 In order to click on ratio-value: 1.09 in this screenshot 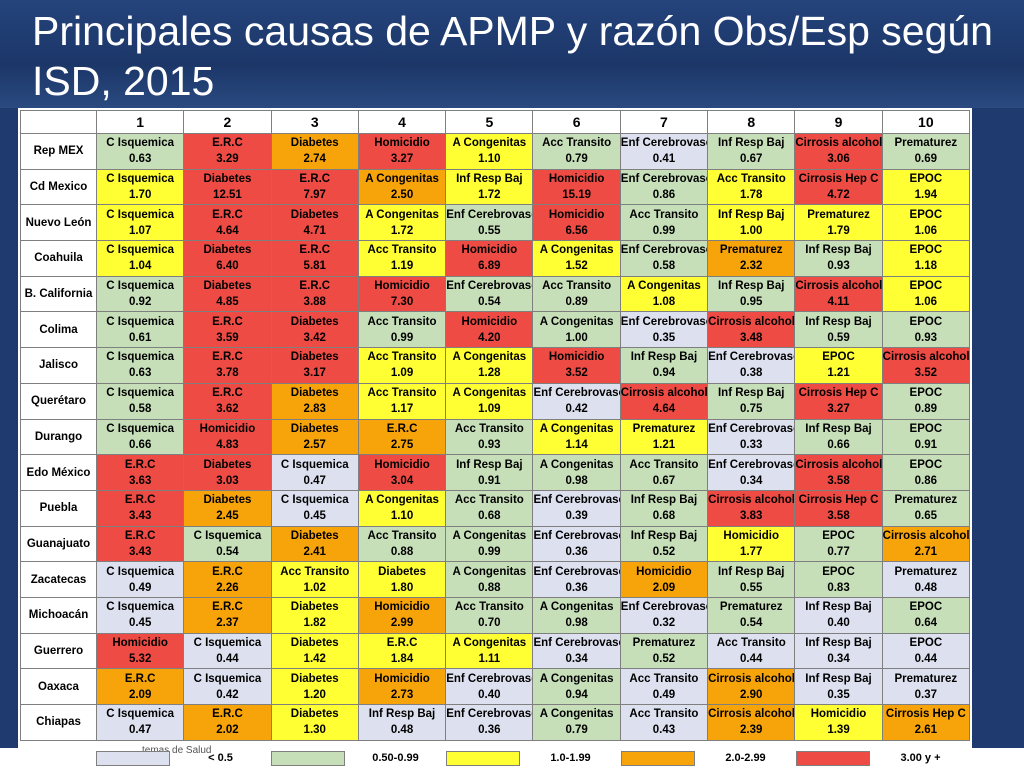, I will do `click(402, 373)`.